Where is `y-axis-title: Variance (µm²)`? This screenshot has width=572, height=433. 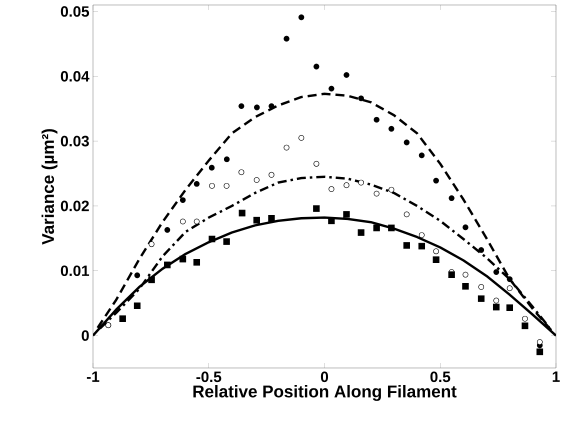 y-axis-title: Variance (µm²) is located at coordinates (50, 187).